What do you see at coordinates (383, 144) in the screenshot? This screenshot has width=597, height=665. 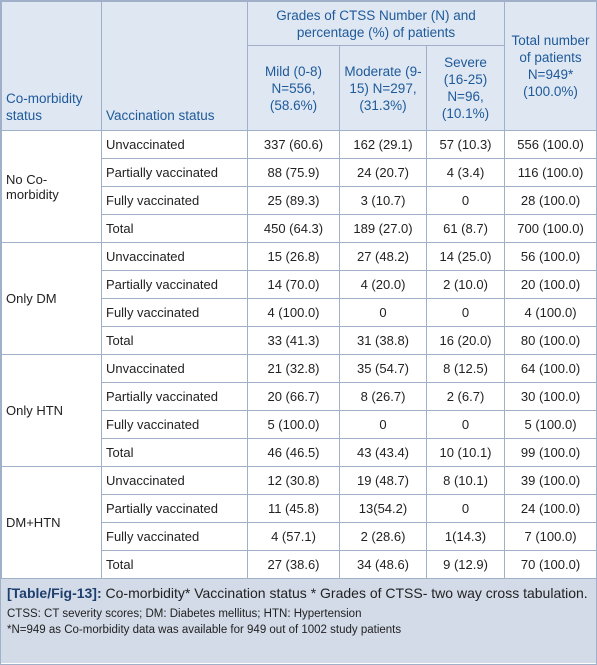 I see `cell: 162 (29.1)` at bounding box center [383, 144].